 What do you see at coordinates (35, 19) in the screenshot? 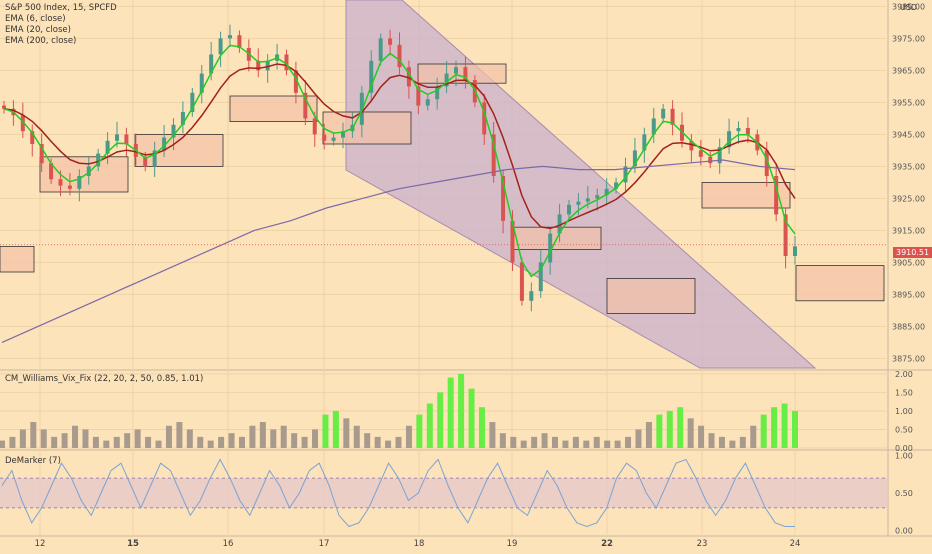
I see `ema6-label: EMA (6, close)` at bounding box center [35, 19].